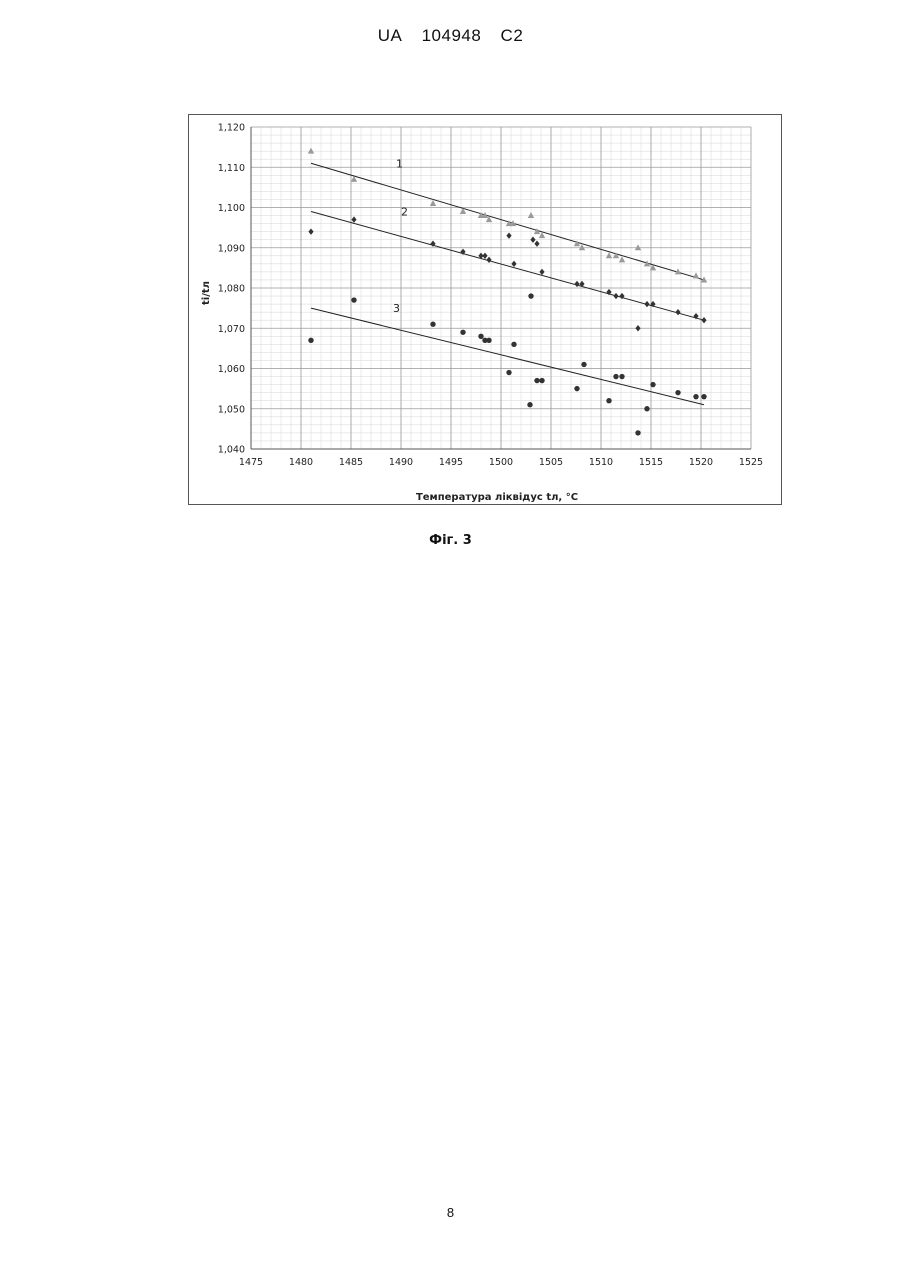  Describe the element at coordinates (231, 369) in the screenshot. I see `y-tick-label: 1,060` at that location.